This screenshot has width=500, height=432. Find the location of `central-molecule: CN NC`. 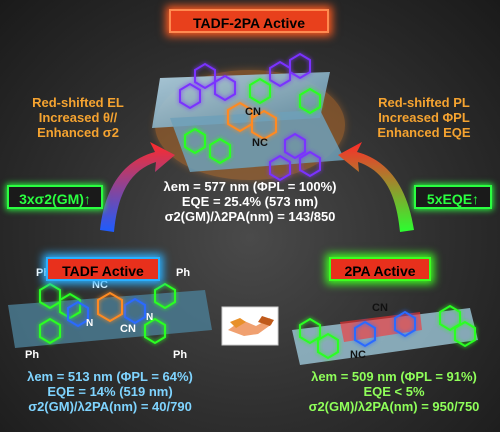

central-molecule: CN NC is located at coordinates (248, 117).